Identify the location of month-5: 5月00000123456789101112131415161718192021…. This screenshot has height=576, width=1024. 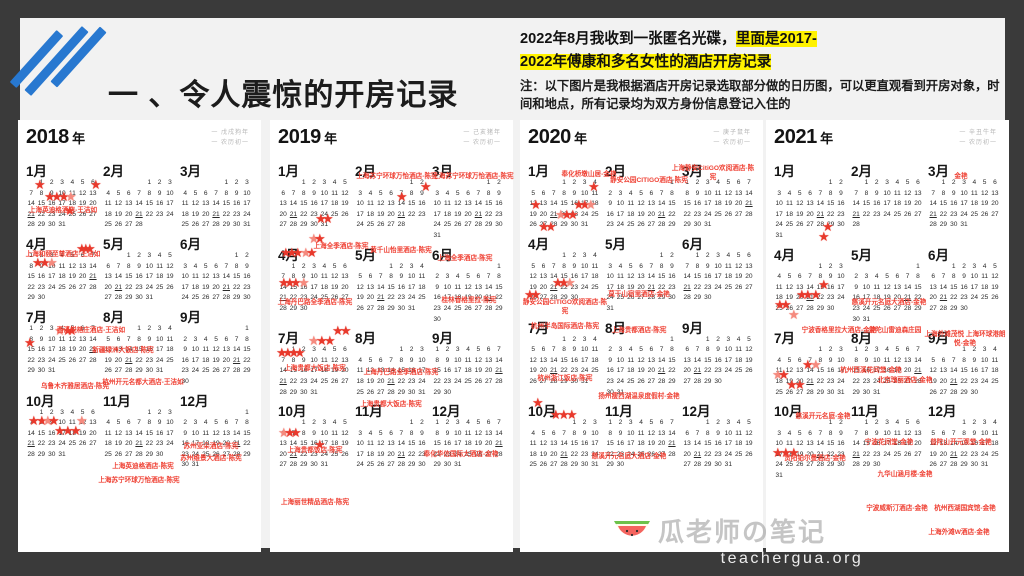
(643, 275).